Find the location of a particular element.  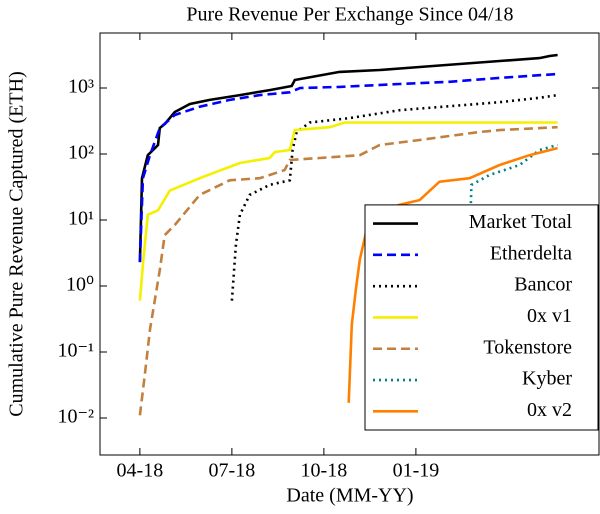

y-tick-label: 10⁻¹ is located at coordinates (75, 351).